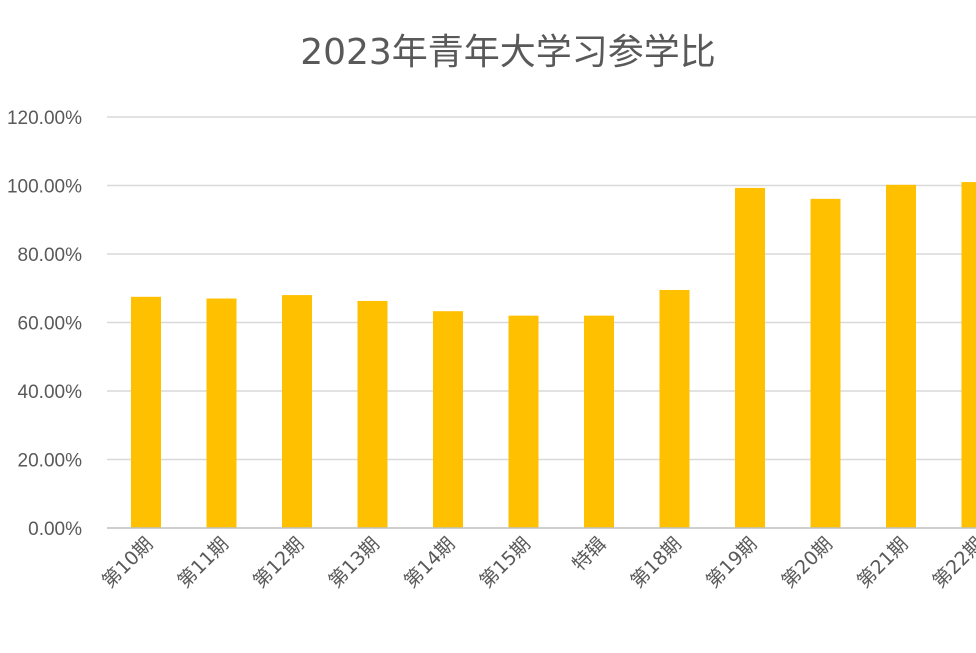 This screenshot has width=976, height=653. What do you see at coordinates (952, 563) in the screenshot?
I see `x-category-label: 第22期` at bounding box center [952, 563].